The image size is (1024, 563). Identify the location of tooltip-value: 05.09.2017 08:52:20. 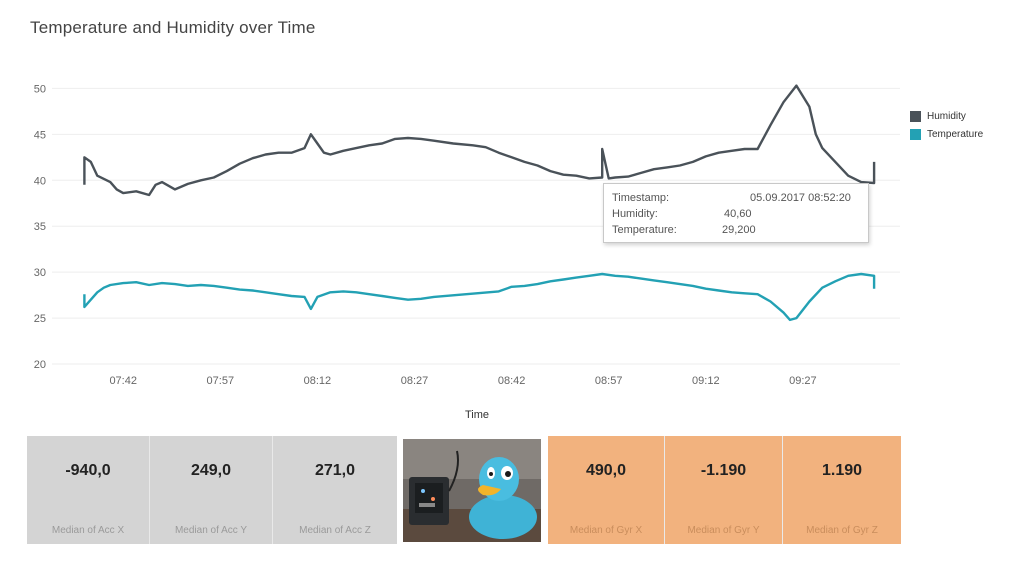
(800, 198).